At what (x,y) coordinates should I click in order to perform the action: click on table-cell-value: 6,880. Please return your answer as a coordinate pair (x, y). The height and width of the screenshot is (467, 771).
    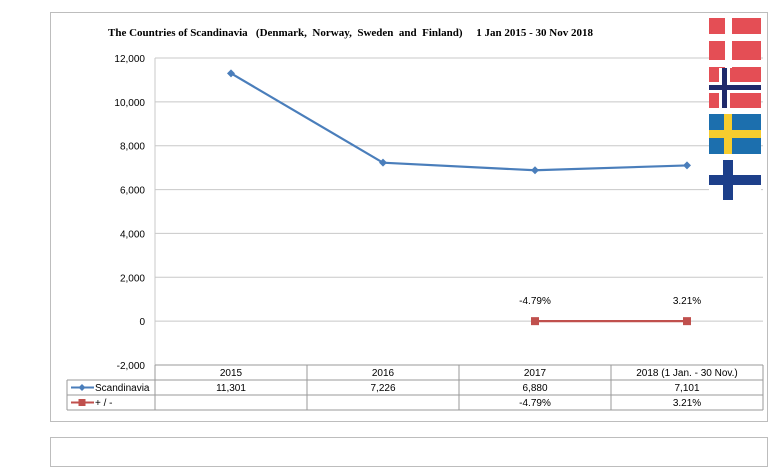
    Looking at the image, I should click on (534, 388).